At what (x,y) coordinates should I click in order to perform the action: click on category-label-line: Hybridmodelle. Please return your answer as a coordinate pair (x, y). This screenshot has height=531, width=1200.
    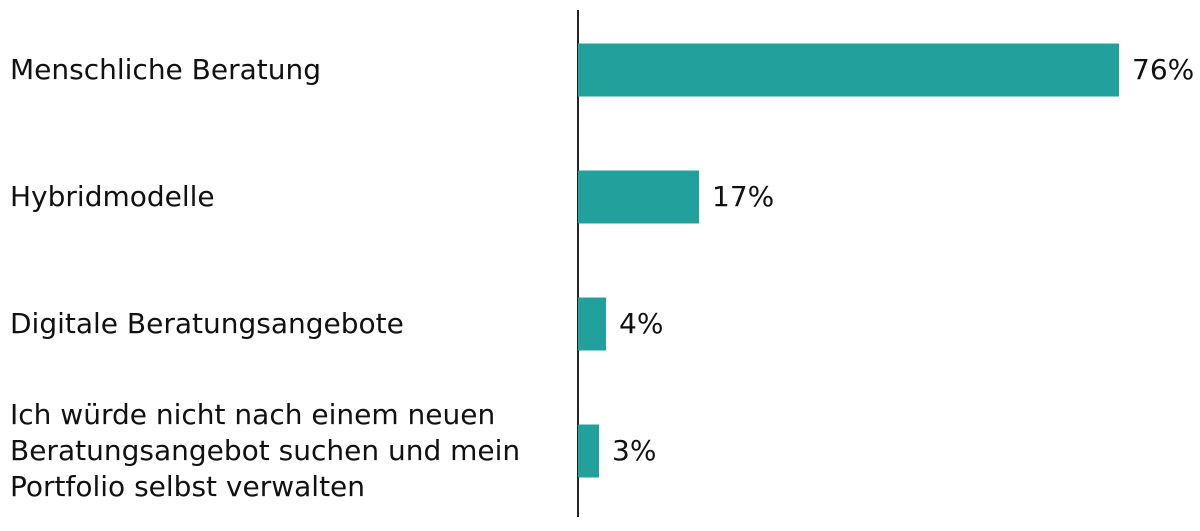
    Looking at the image, I should click on (112, 196).